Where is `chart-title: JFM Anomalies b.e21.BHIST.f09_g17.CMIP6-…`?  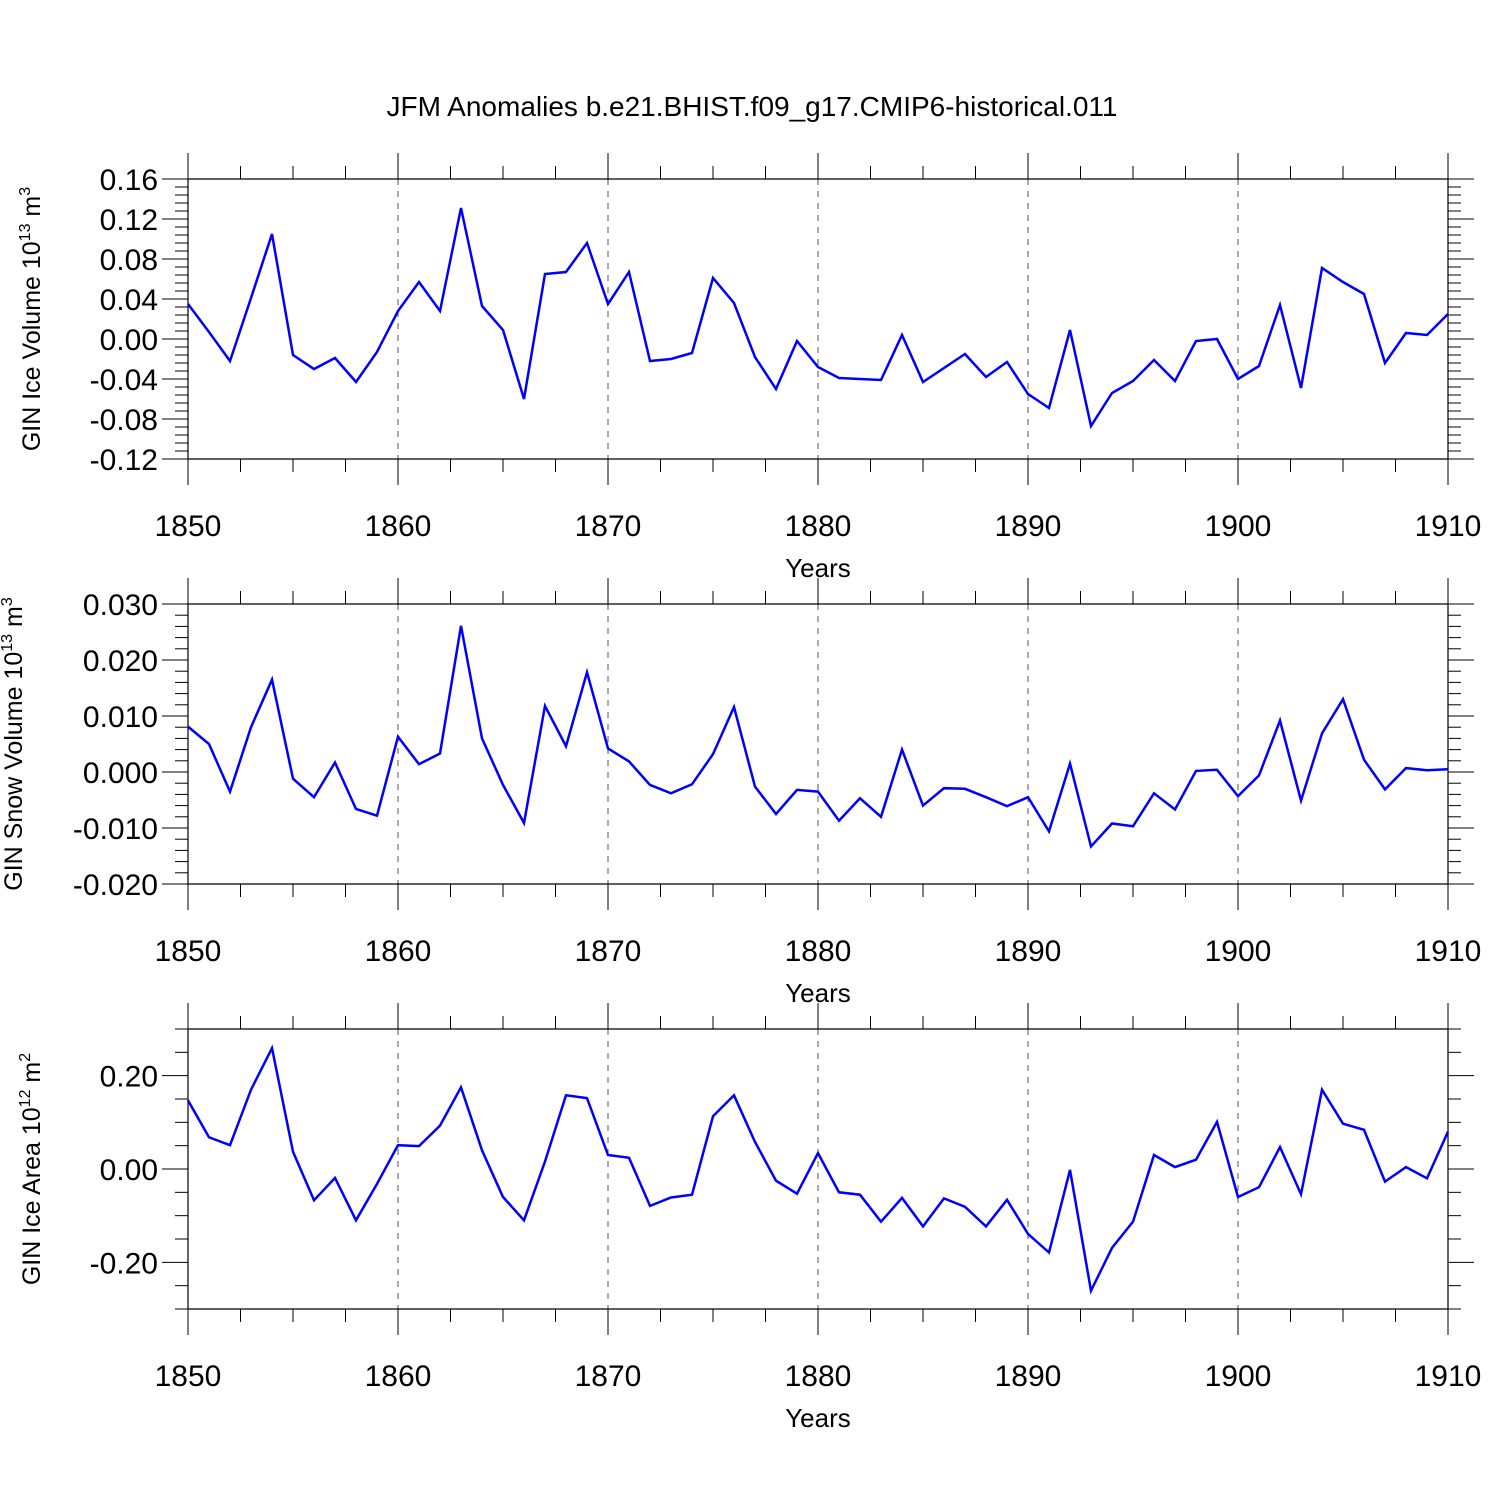 chart-title: JFM Anomalies b.e21.BHIST.f09_g17.CMIP6-… is located at coordinates (752, 106).